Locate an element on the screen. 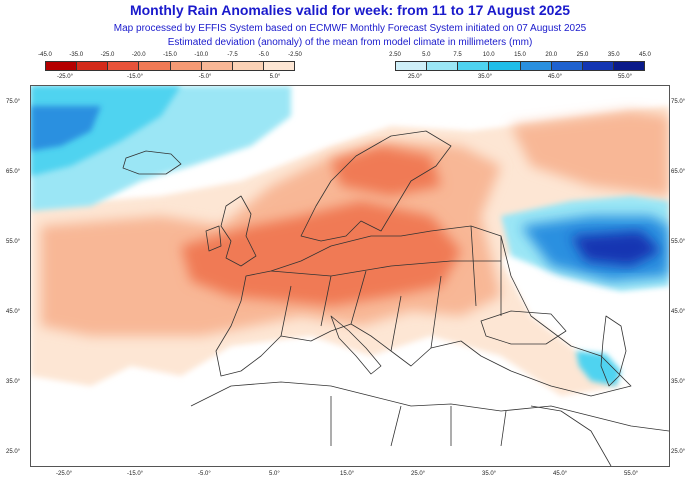  colorbar-tick-label: -20.0 is located at coordinates (138, 55).